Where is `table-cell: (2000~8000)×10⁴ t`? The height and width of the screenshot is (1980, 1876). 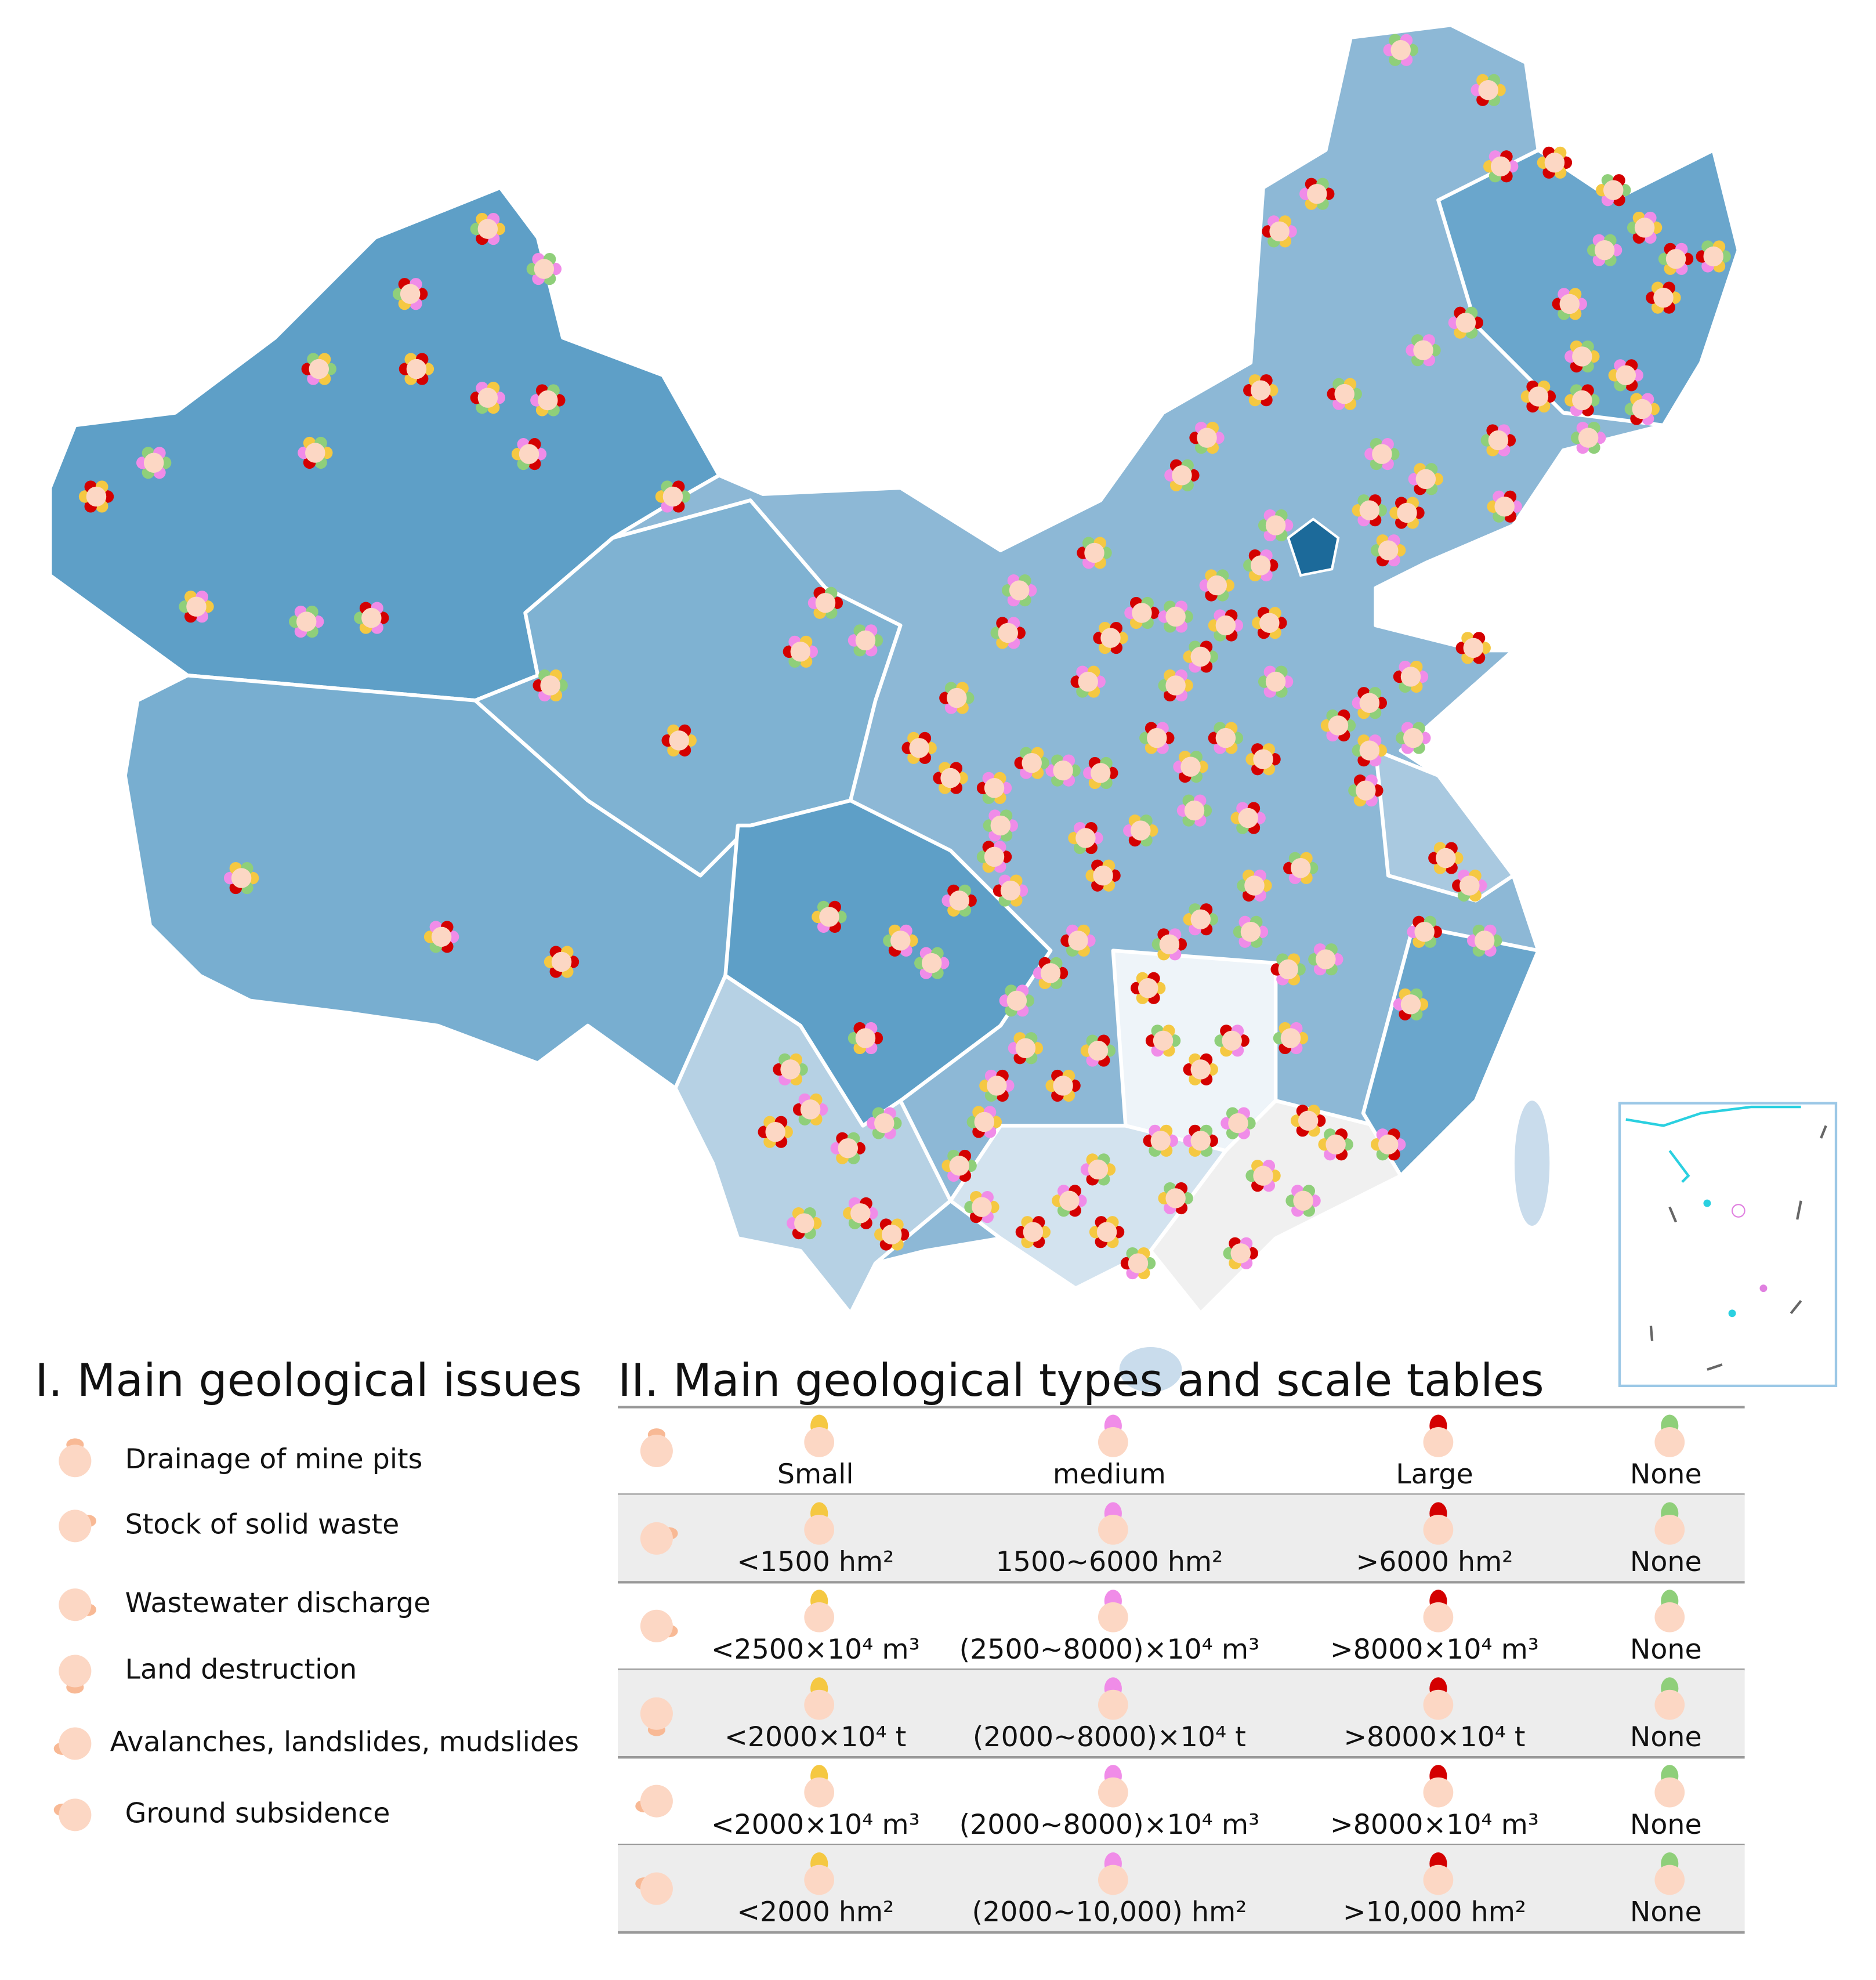 table-cell: (2000~8000)×10⁴ t is located at coordinates (1109, 1737).